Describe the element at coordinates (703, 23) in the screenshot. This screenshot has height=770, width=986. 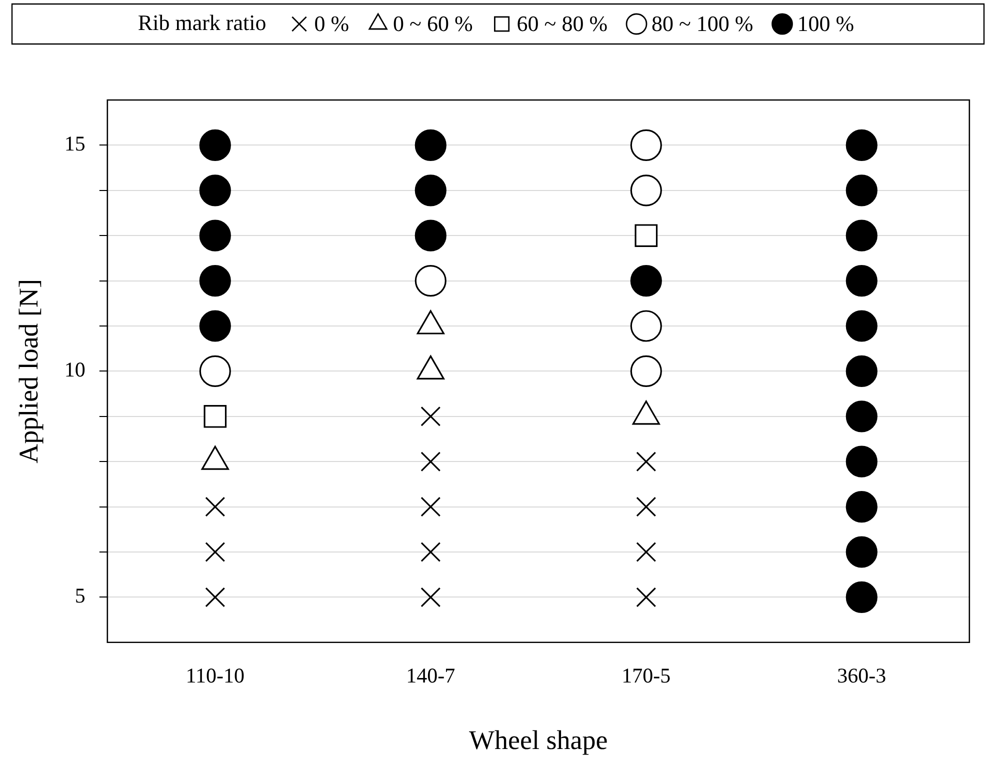
I see `legend-label: 80 ~ 100 %` at that location.